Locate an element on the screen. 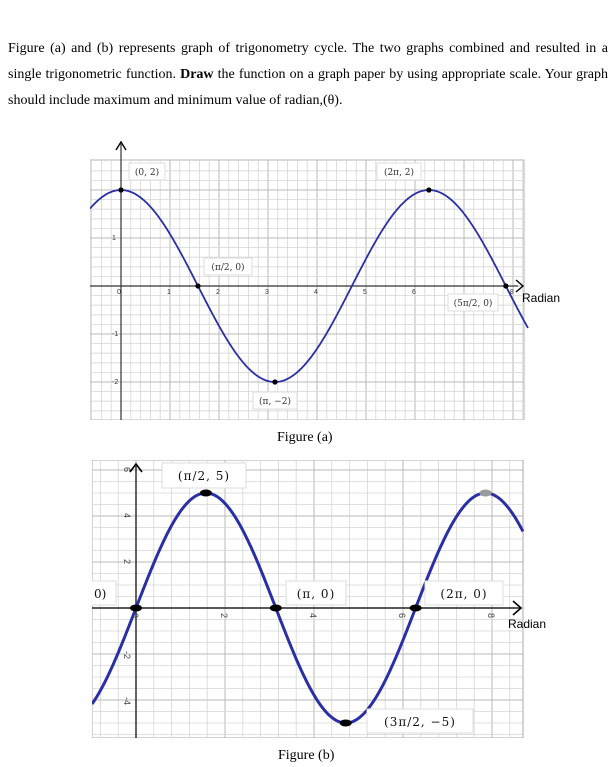  y-tick-label: 2 is located at coordinates (127, 561).